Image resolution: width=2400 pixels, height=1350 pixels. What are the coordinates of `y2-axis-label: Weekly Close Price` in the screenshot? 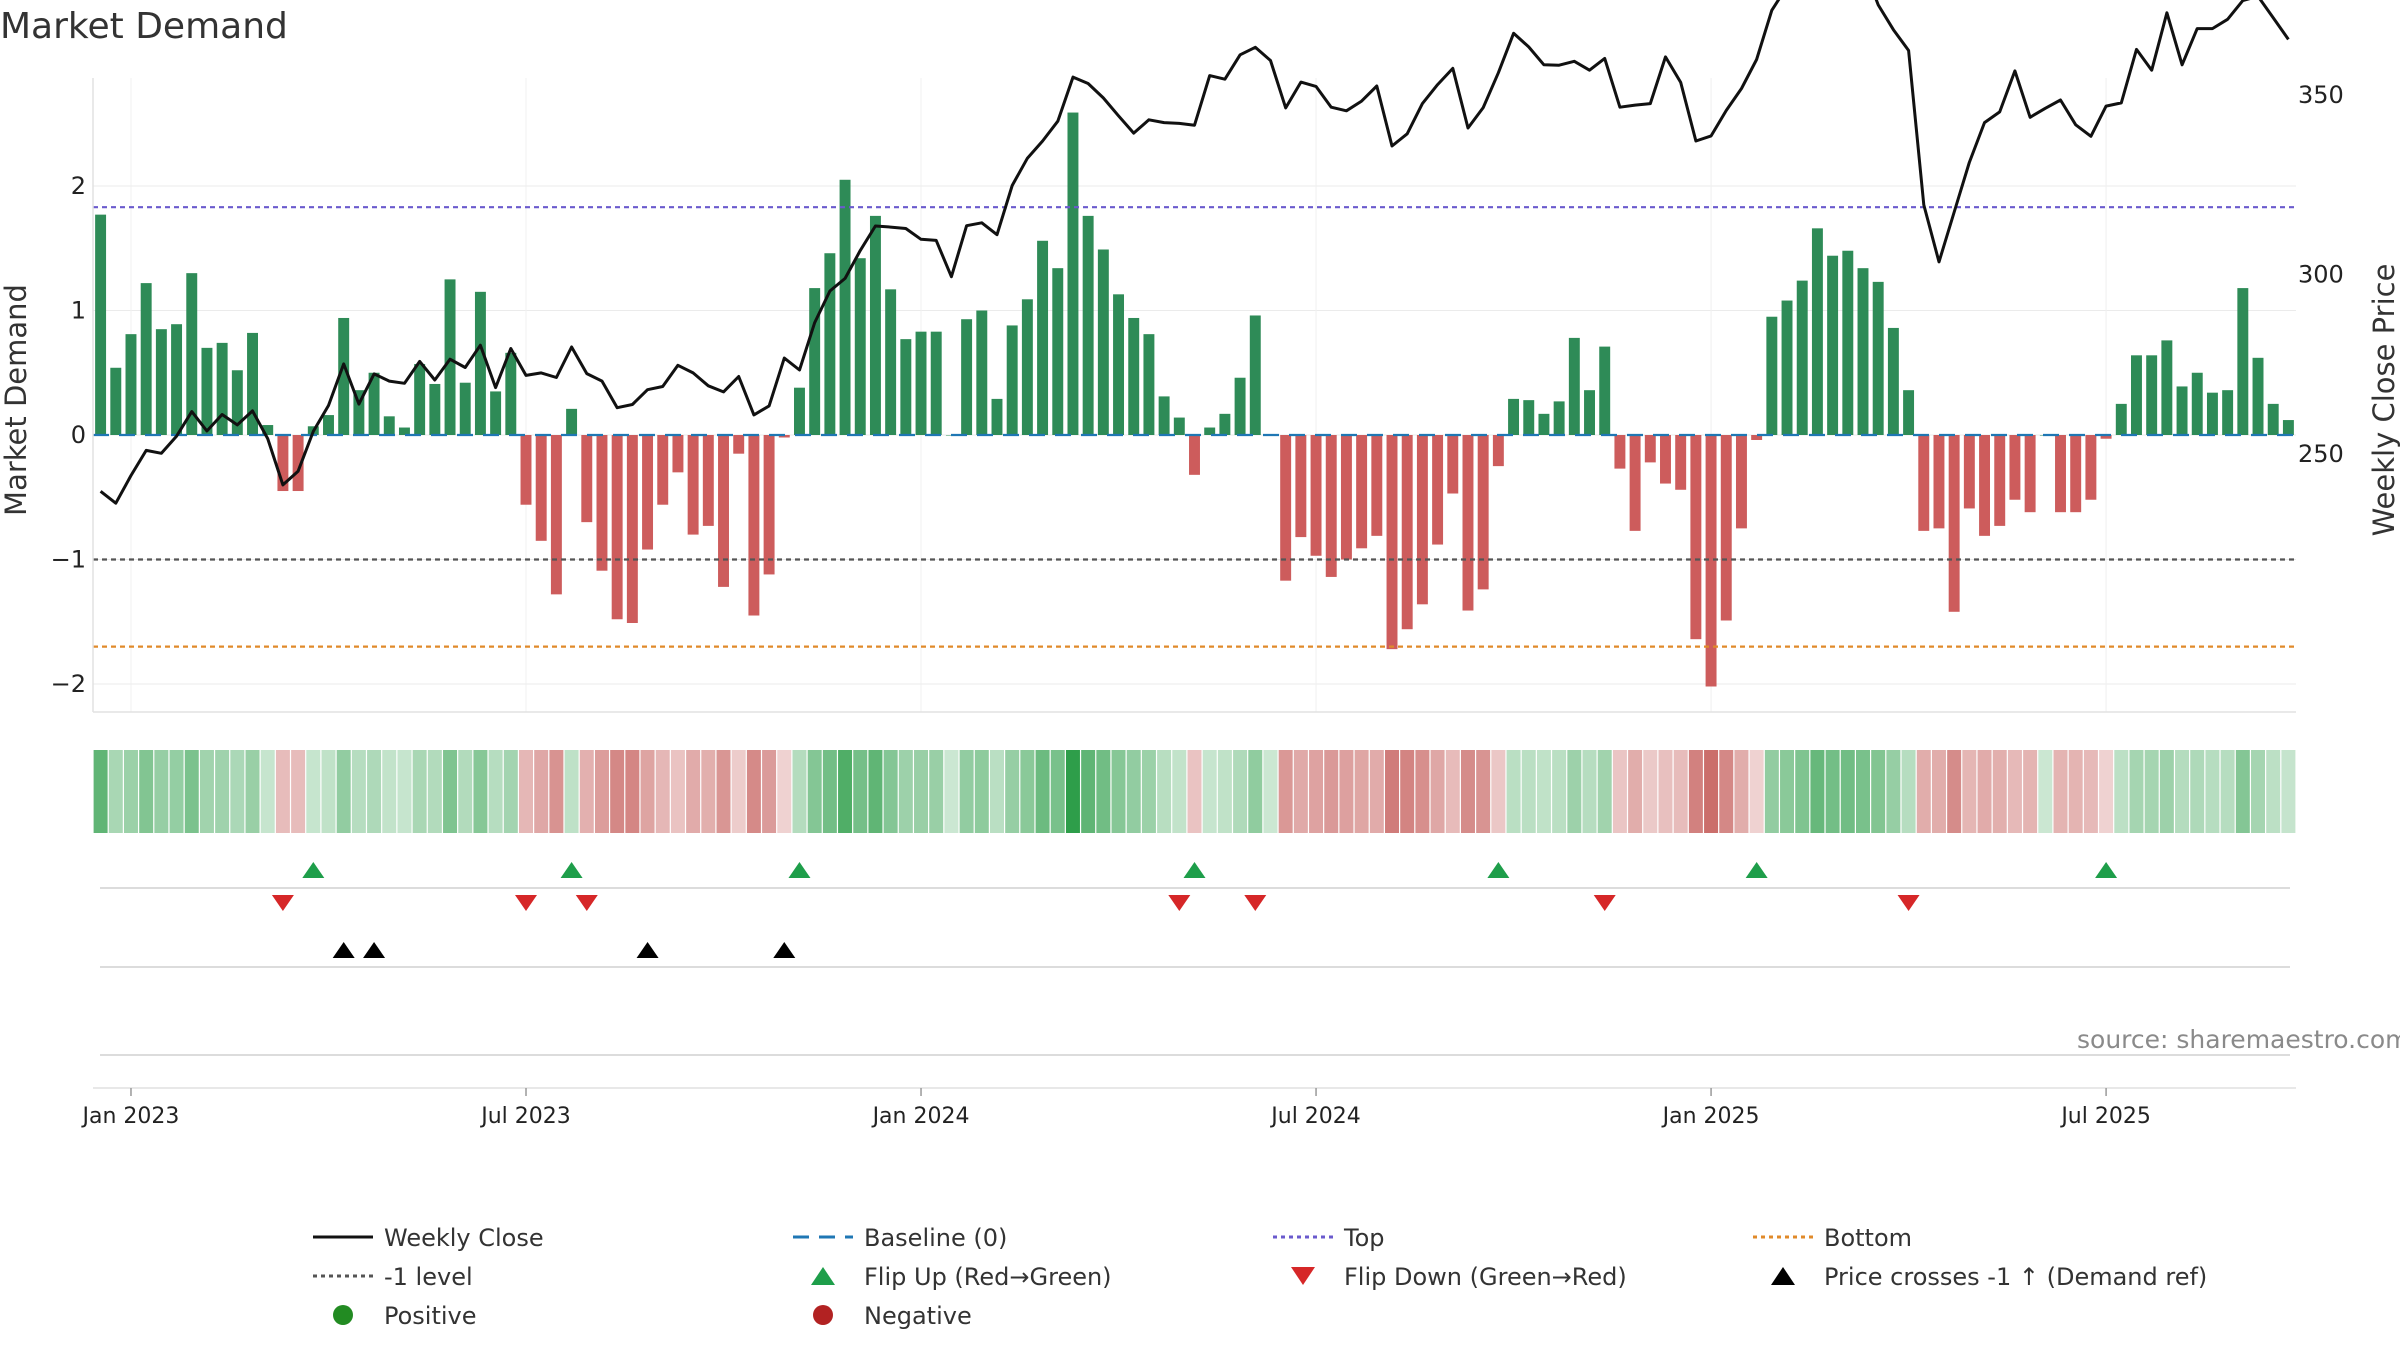 It's located at (2383, 400).